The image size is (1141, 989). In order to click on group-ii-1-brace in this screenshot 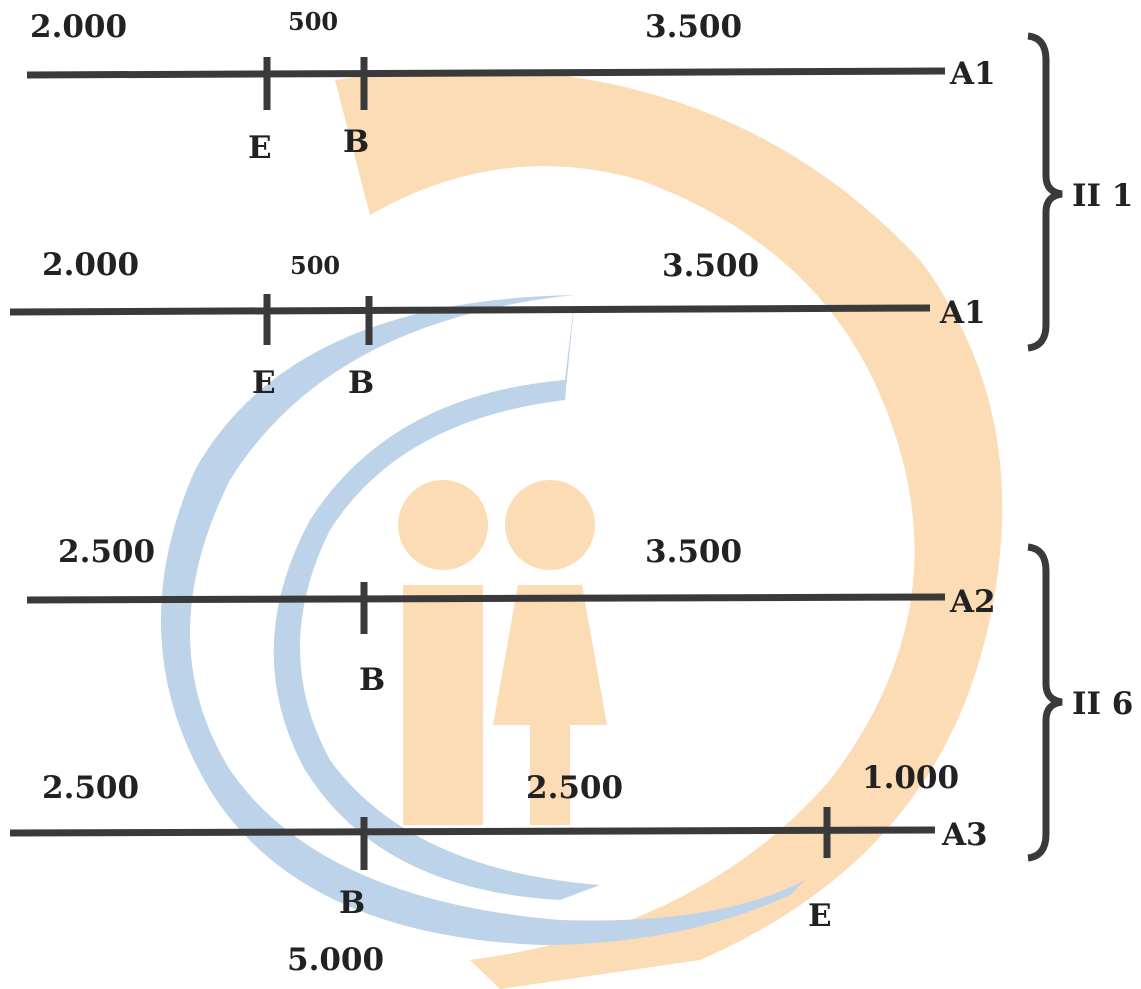, I will do `click(1045, 192)`.